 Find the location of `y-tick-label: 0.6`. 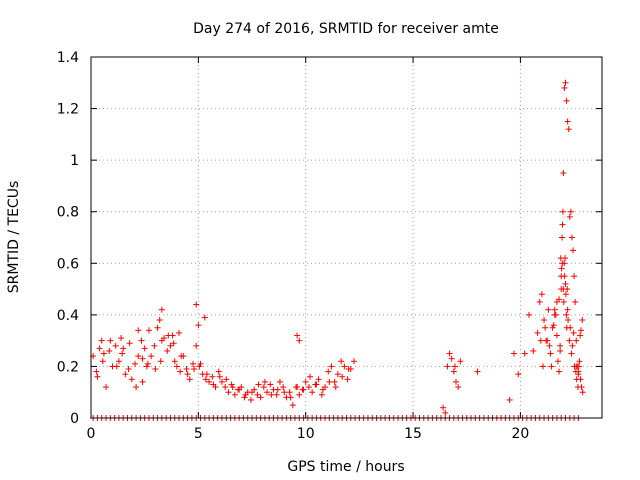

y-tick-label: 0.6 is located at coordinates (68, 264).